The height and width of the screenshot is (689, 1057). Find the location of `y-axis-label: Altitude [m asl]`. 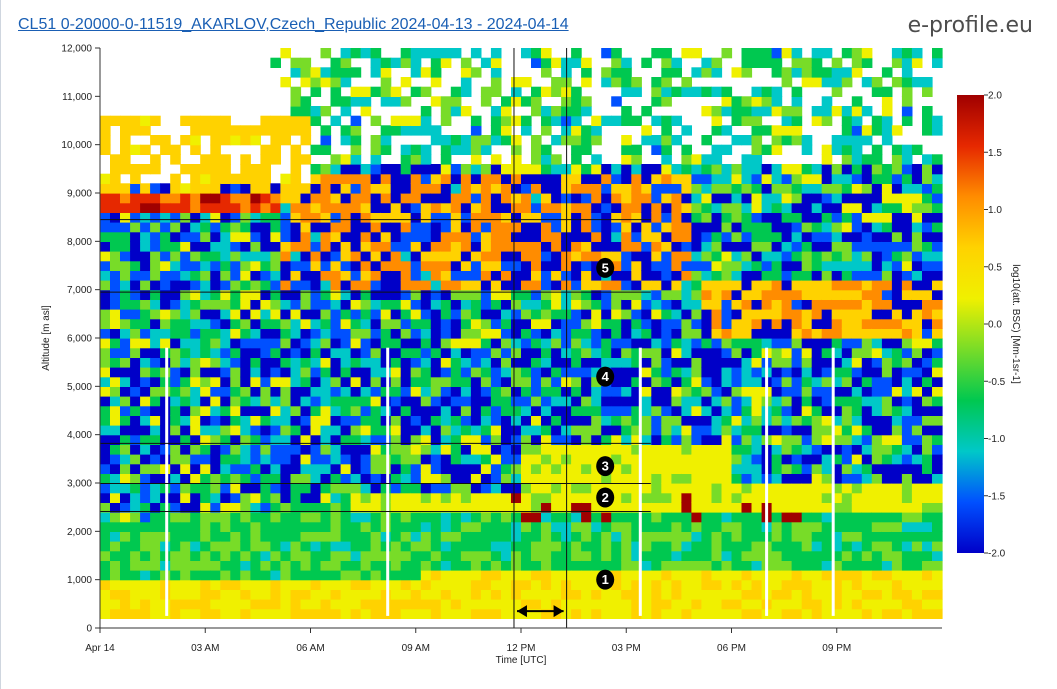

y-axis-label: Altitude [m asl] is located at coordinates (46, 338).